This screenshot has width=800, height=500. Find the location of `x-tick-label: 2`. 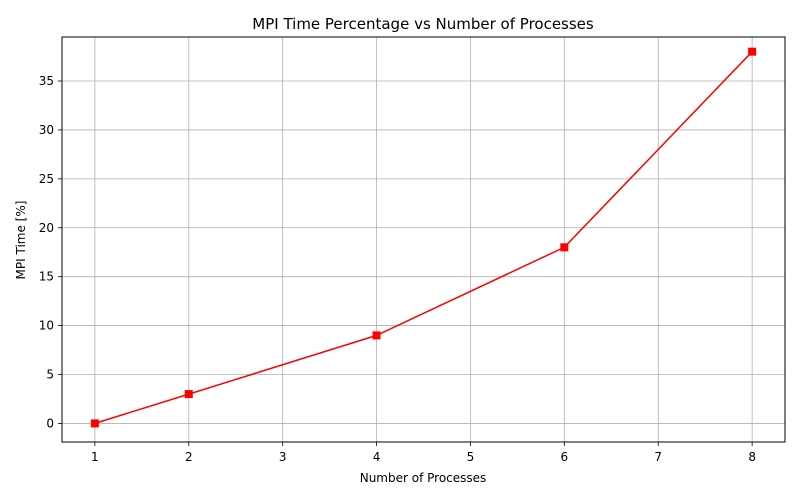

x-tick-label: 2 is located at coordinates (189, 457).